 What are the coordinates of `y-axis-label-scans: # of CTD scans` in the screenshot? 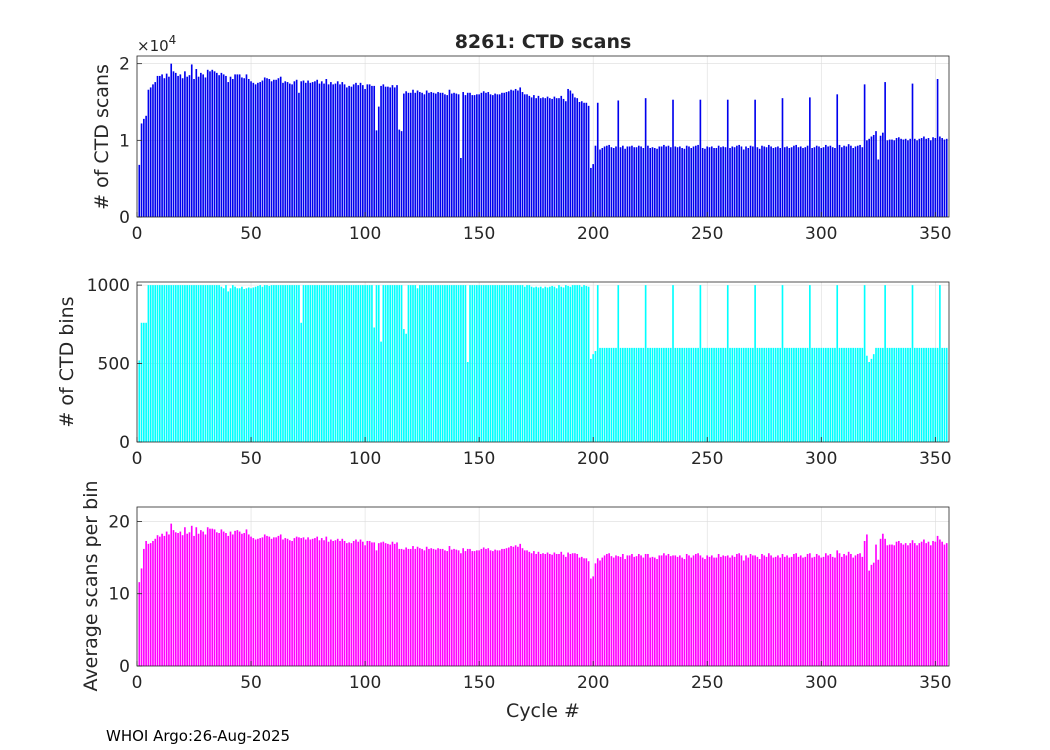 It's located at (102, 137).